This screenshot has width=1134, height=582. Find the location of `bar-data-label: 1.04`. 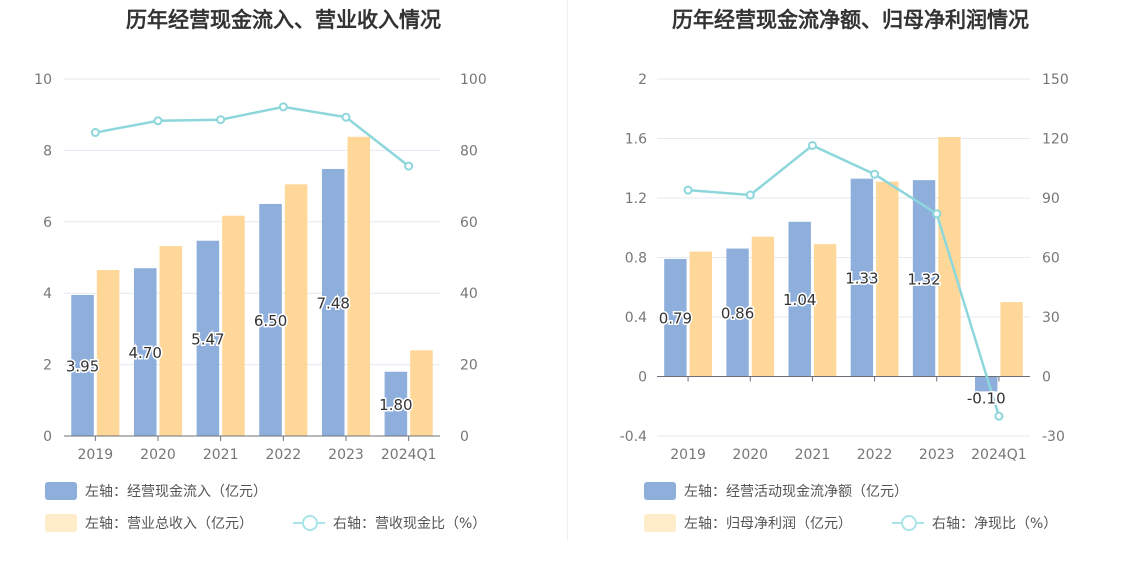

bar-data-label: 1.04 is located at coordinates (799, 300).